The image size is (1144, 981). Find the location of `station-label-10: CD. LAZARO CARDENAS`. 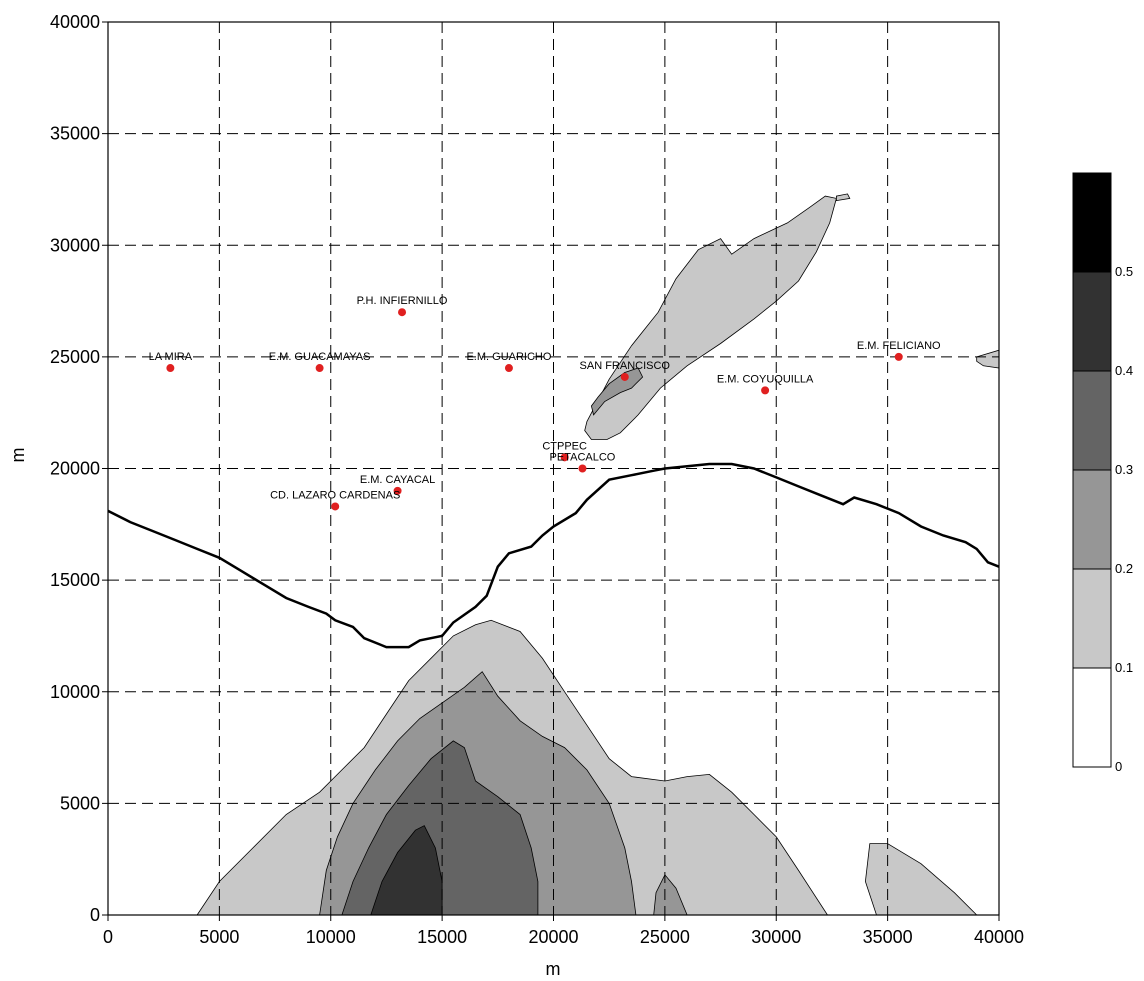

station-label-10: CD. LAZARO CARDENAS is located at coordinates (335, 495).